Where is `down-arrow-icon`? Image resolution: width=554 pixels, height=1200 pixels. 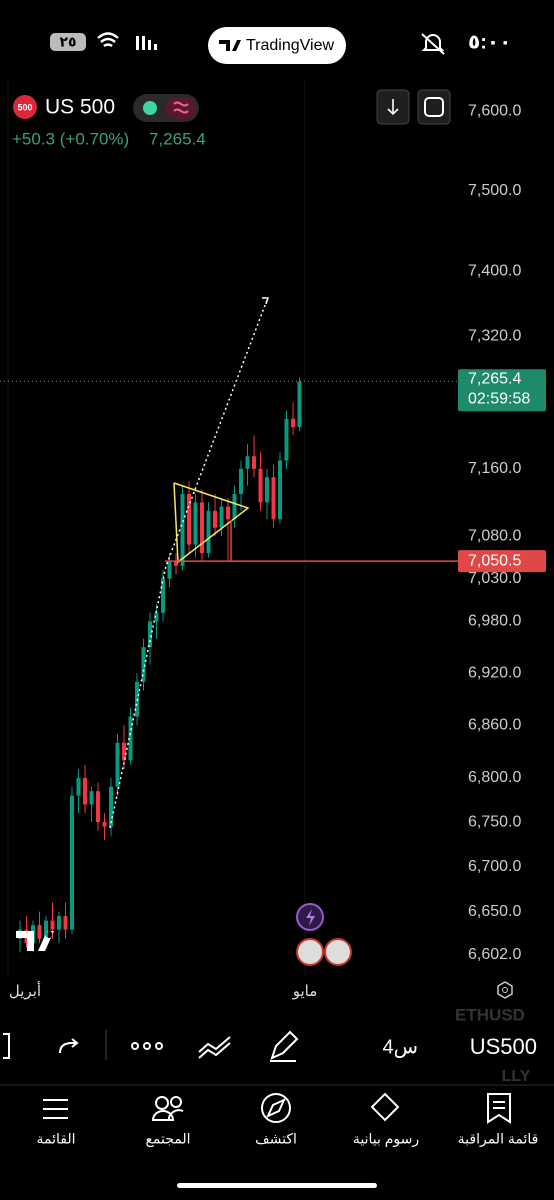
down-arrow-icon is located at coordinates (393, 107).